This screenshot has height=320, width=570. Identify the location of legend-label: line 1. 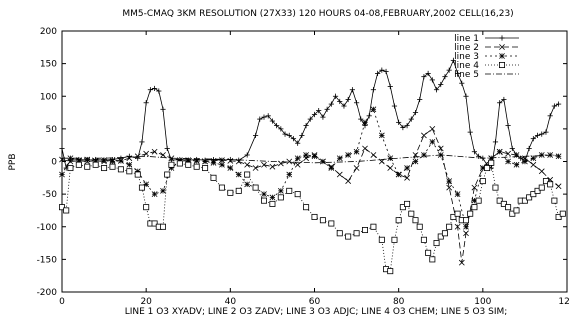
(466, 39).